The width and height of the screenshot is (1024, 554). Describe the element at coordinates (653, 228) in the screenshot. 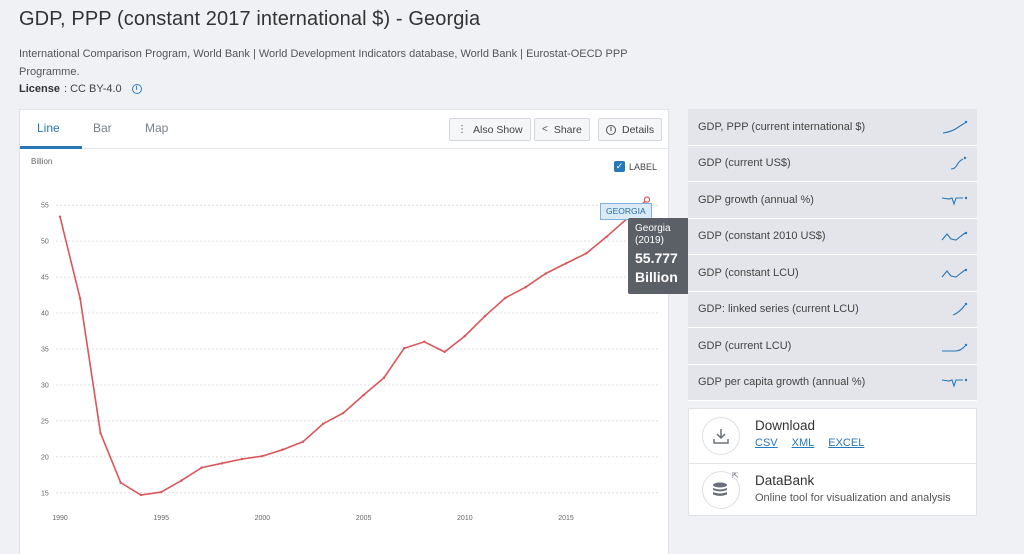

I see `tooltip-country: Georgia` at that location.